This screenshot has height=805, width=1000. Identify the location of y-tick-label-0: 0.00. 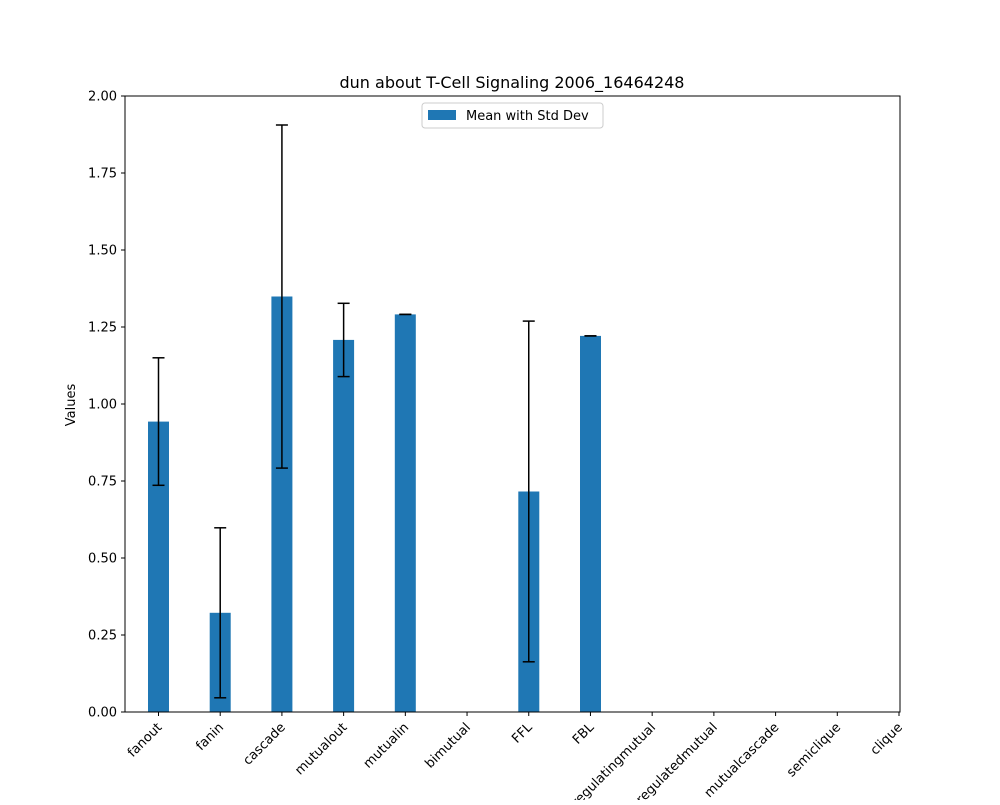
(102, 713).